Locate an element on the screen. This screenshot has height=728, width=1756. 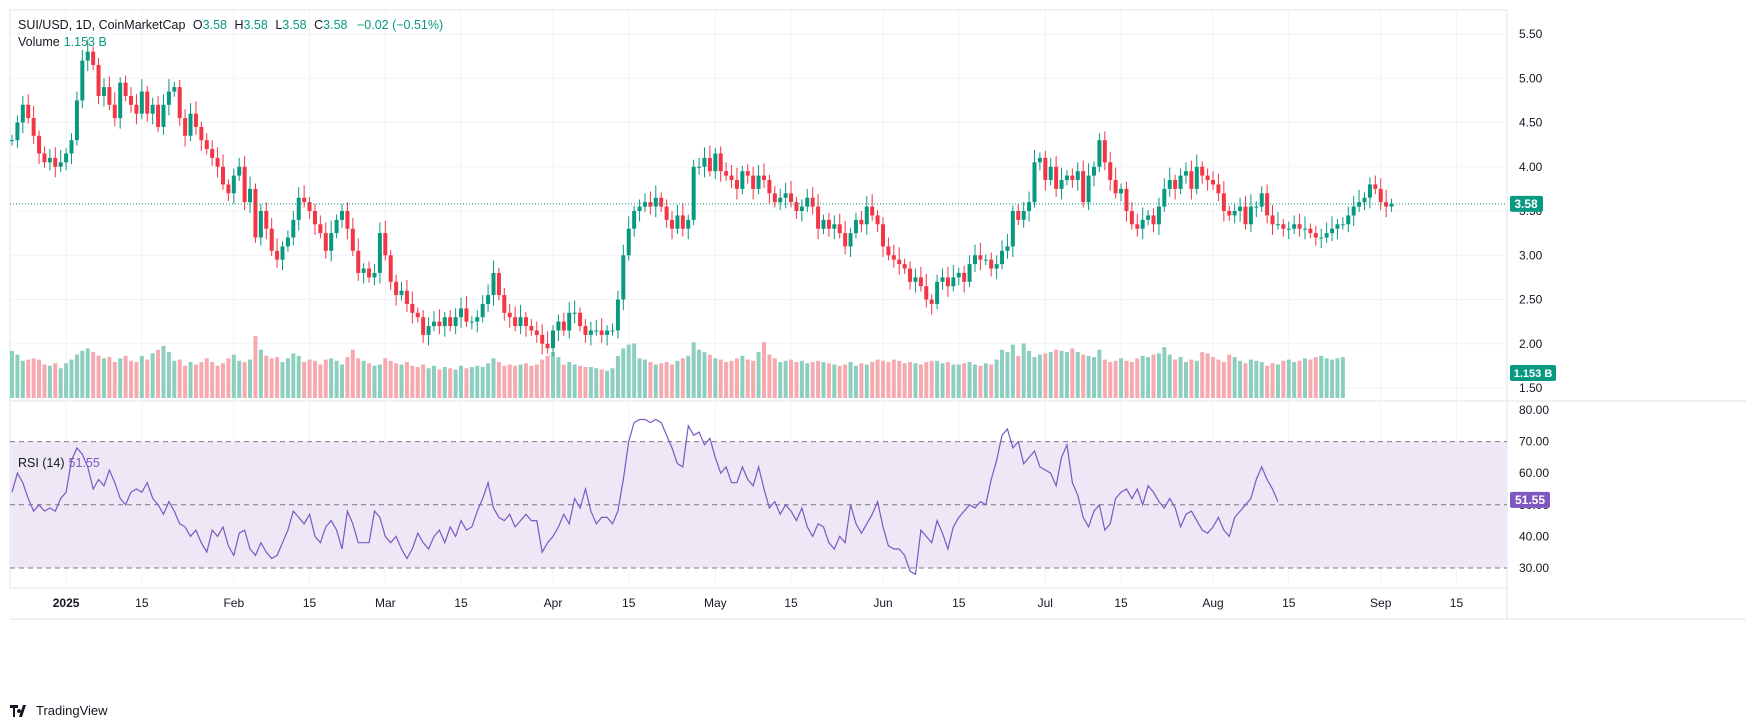
volume-badge-label: 1.153 B is located at coordinates (1533, 374).